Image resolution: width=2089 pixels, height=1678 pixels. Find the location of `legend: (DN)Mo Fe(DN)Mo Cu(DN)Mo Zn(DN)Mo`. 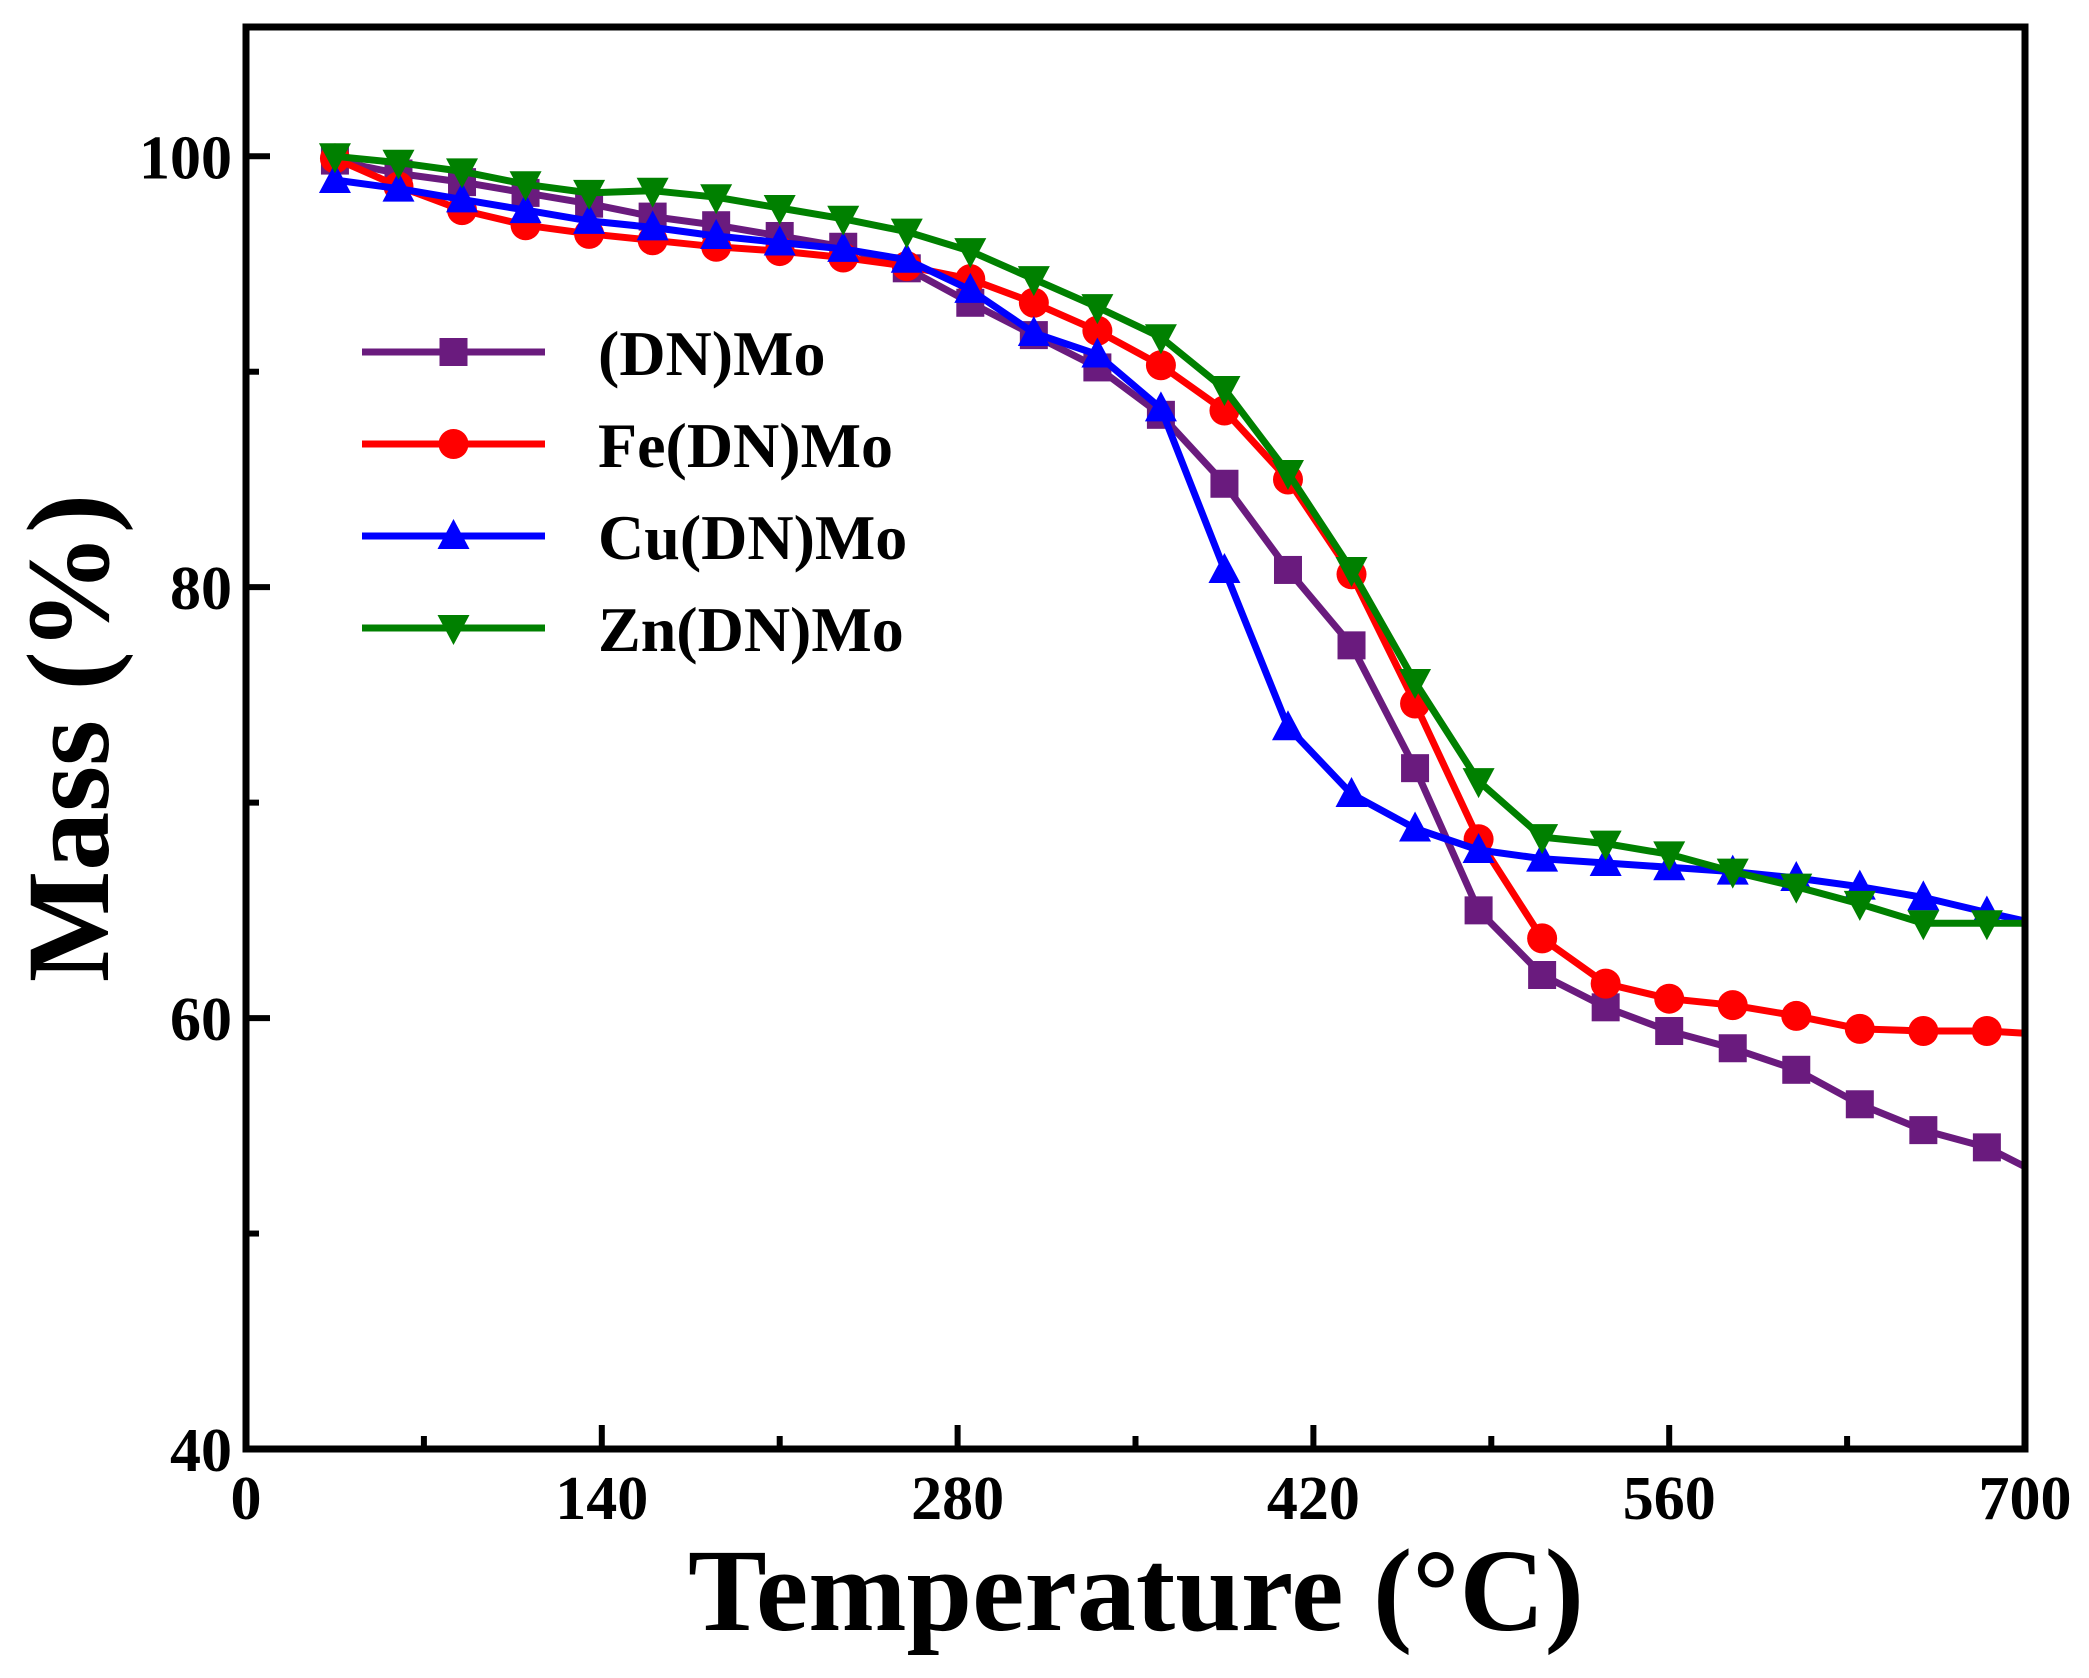

legend: (DN)Mo Fe(DN)Mo Cu(DN)Mo Zn(DN)Mo is located at coordinates (634, 491).